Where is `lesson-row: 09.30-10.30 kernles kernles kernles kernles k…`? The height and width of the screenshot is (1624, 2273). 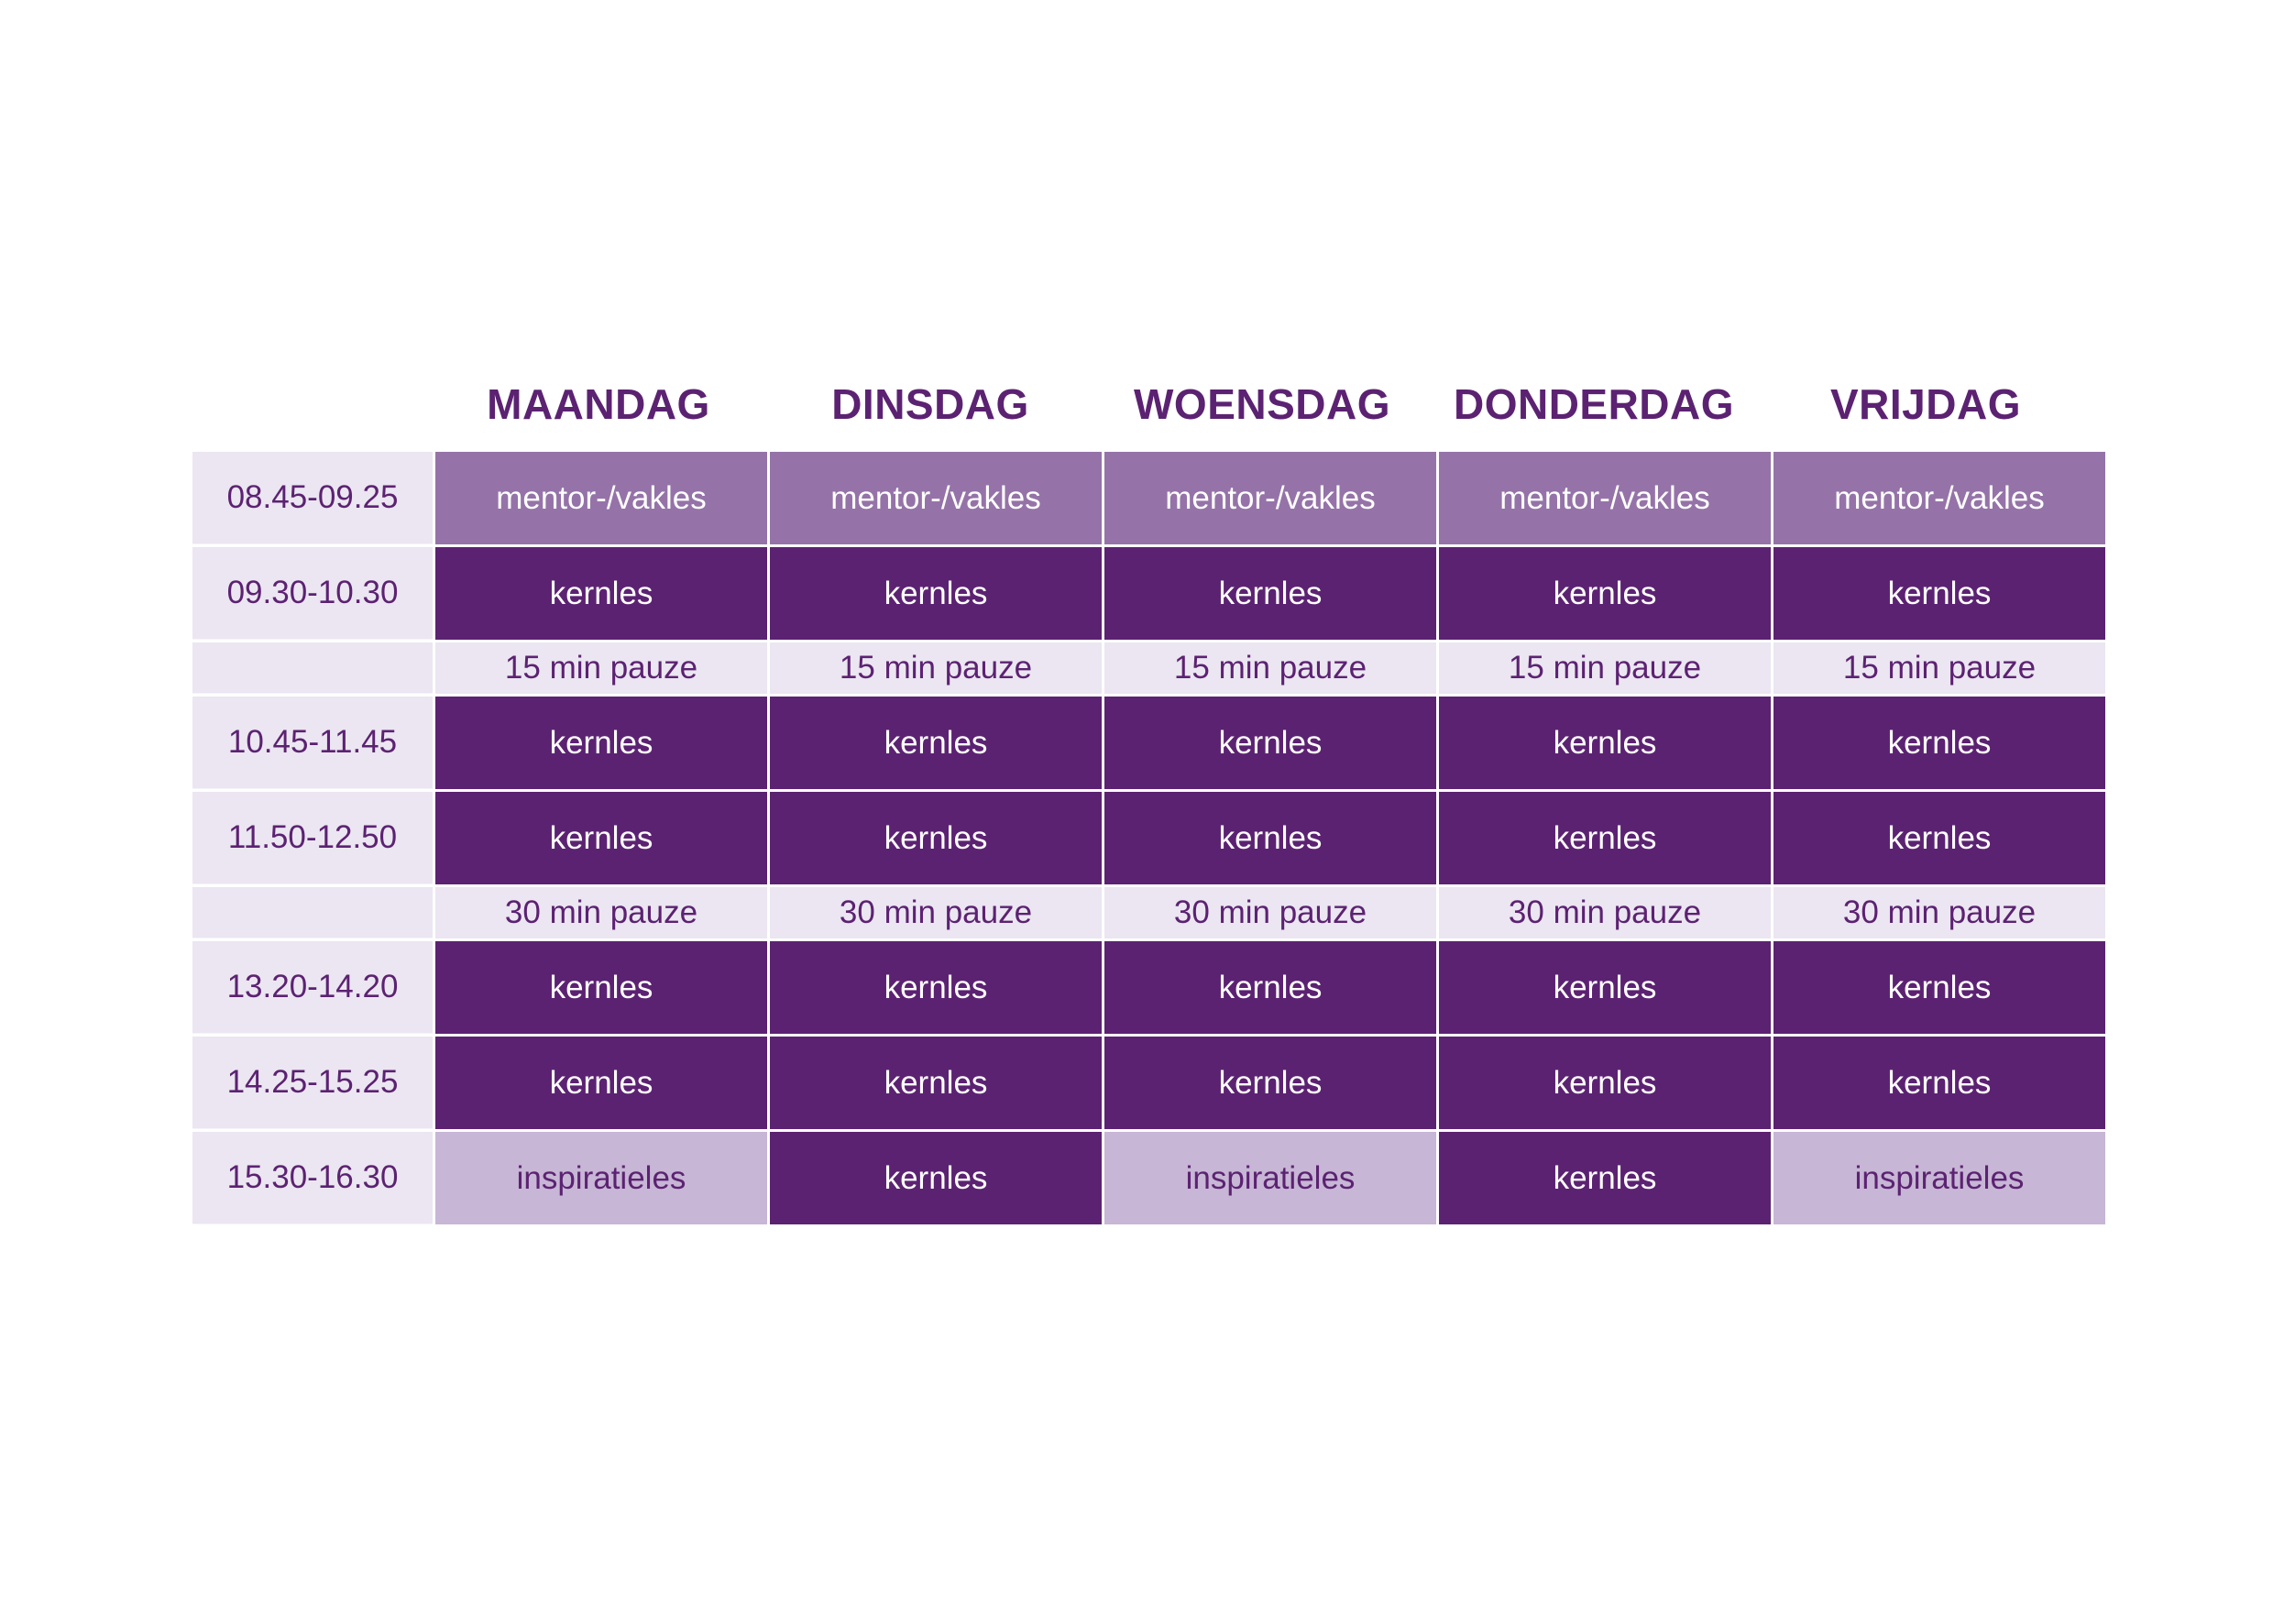 lesson-row: 09.30-10.30 kernles kernles kernles kernles k… is located at coordinates (1148, 592).